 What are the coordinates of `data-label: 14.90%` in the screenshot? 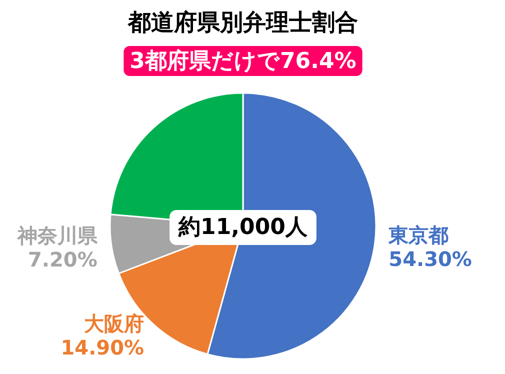 It's located at (102, 348).